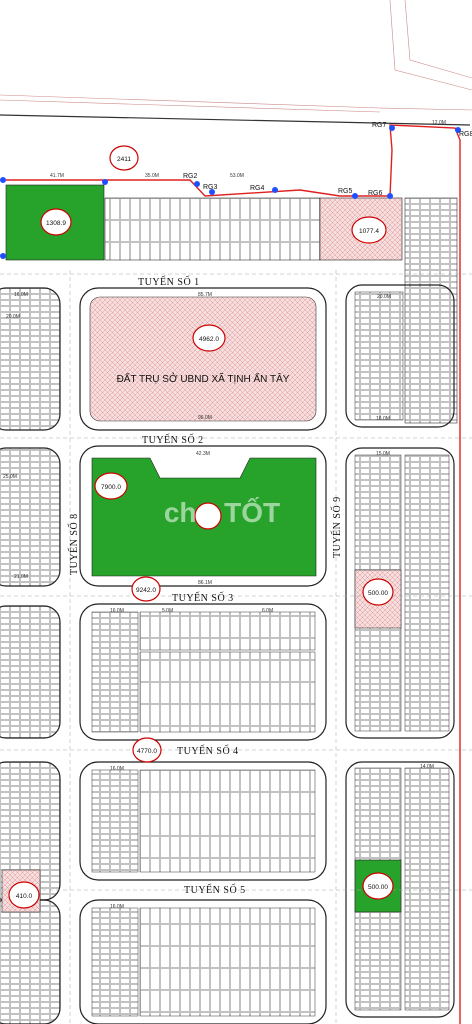  What do you see at coordinates (117, 907) in the screenshot?
I see `dim-block5-16: 16.0M` at bounding box center [117, 907].